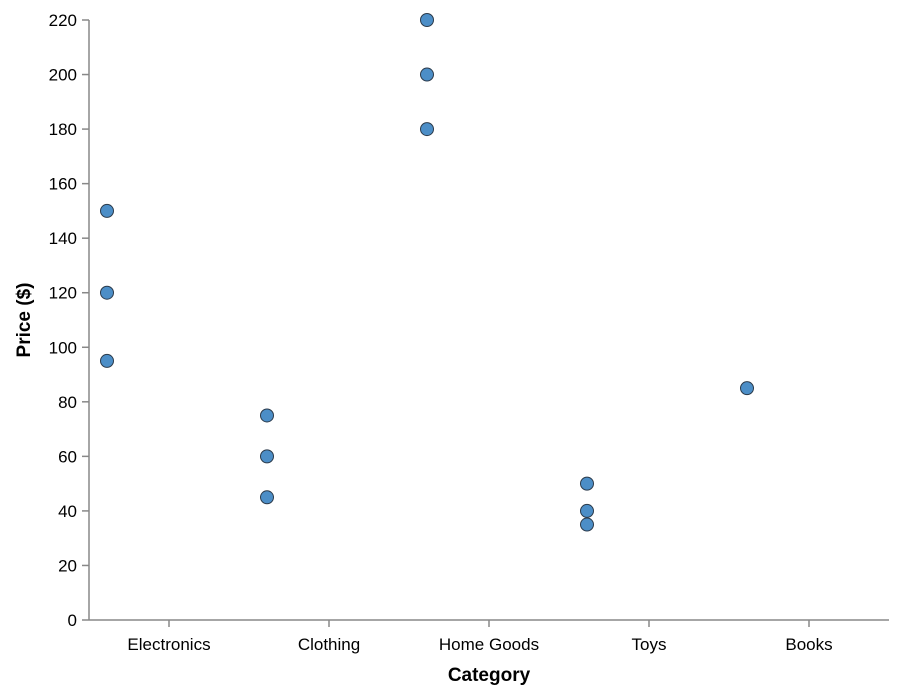 The width and height of the screenshot is (898, 694). Describe the element at coordinates (67, 511) in the screenshot. I see `y-tick-label: 40` at that location.